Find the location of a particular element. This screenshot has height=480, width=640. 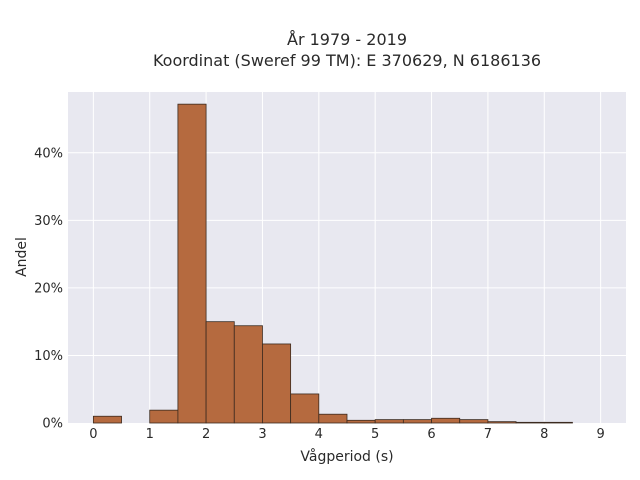

x-tick-label-2: 2 is located at coordinates (206, 434).